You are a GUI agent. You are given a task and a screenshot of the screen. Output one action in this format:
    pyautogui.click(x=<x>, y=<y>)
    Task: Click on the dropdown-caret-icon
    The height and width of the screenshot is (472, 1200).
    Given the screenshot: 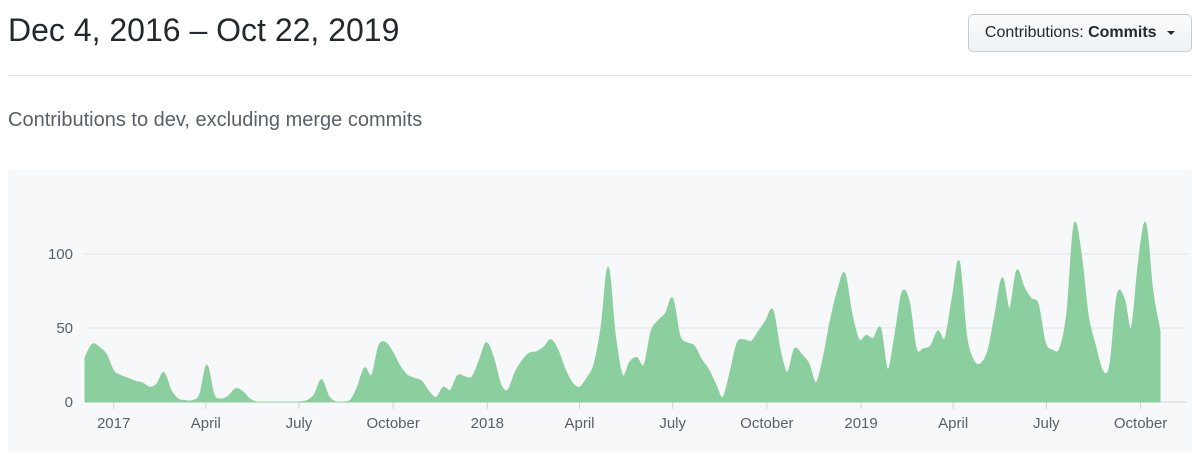 What is the action you would take?
    pyautogui.click(x=1171, y=33)
    